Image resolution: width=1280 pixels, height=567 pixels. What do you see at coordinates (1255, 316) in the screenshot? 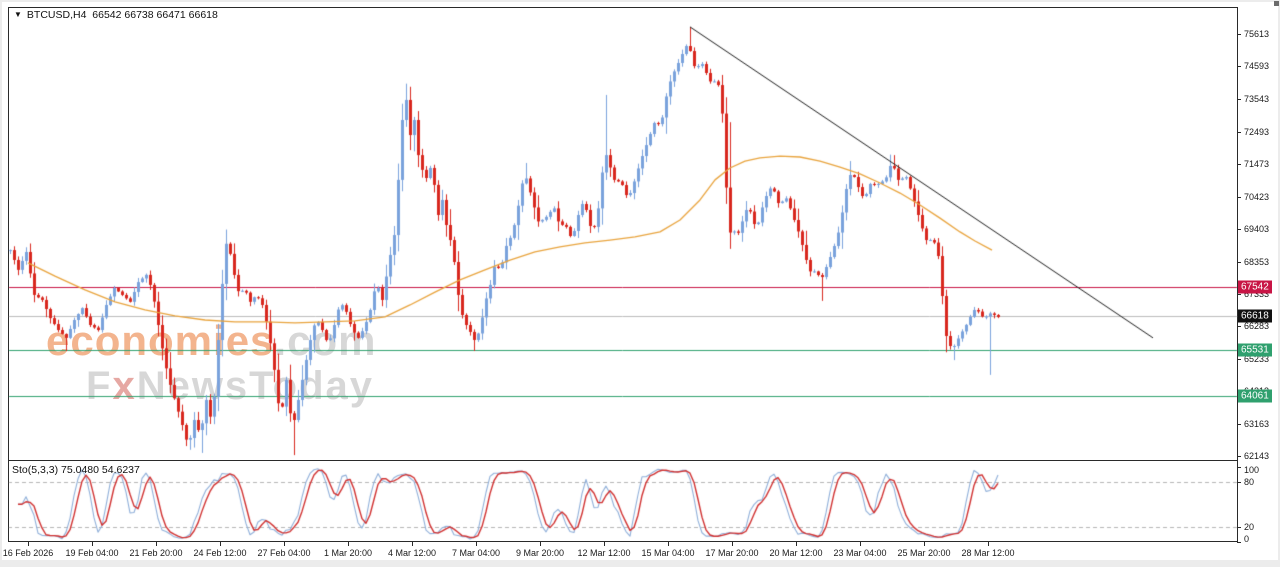
I see `price-level-badge: 66618` at bounding box center [1255, 316].